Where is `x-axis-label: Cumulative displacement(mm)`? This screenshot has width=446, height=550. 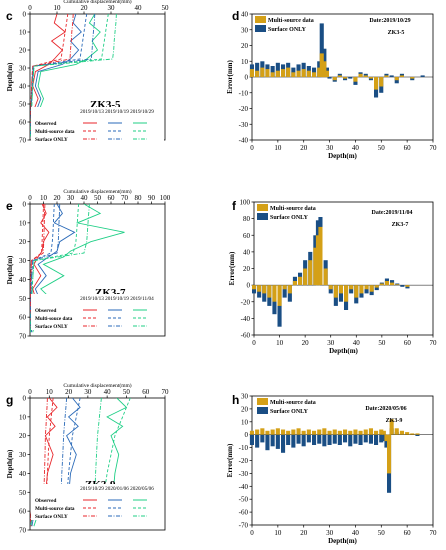 x-axis-label: Cumulative displacement(mm) is located at coordinates (97, 2).